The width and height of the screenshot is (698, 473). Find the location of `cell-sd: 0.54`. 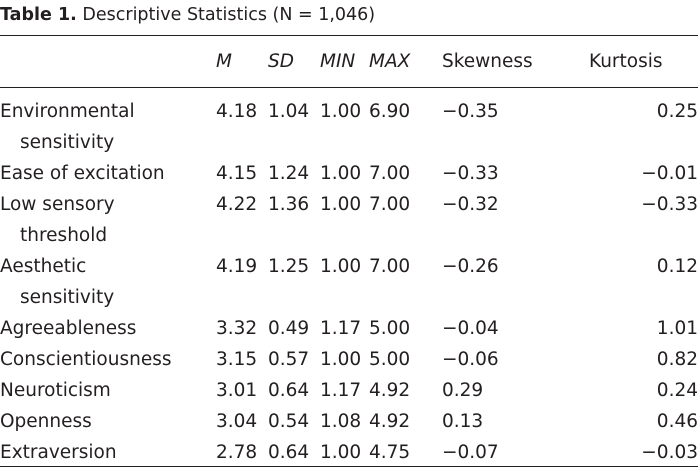

cell-sd: 0.54 is located at coordinates (289, 421).